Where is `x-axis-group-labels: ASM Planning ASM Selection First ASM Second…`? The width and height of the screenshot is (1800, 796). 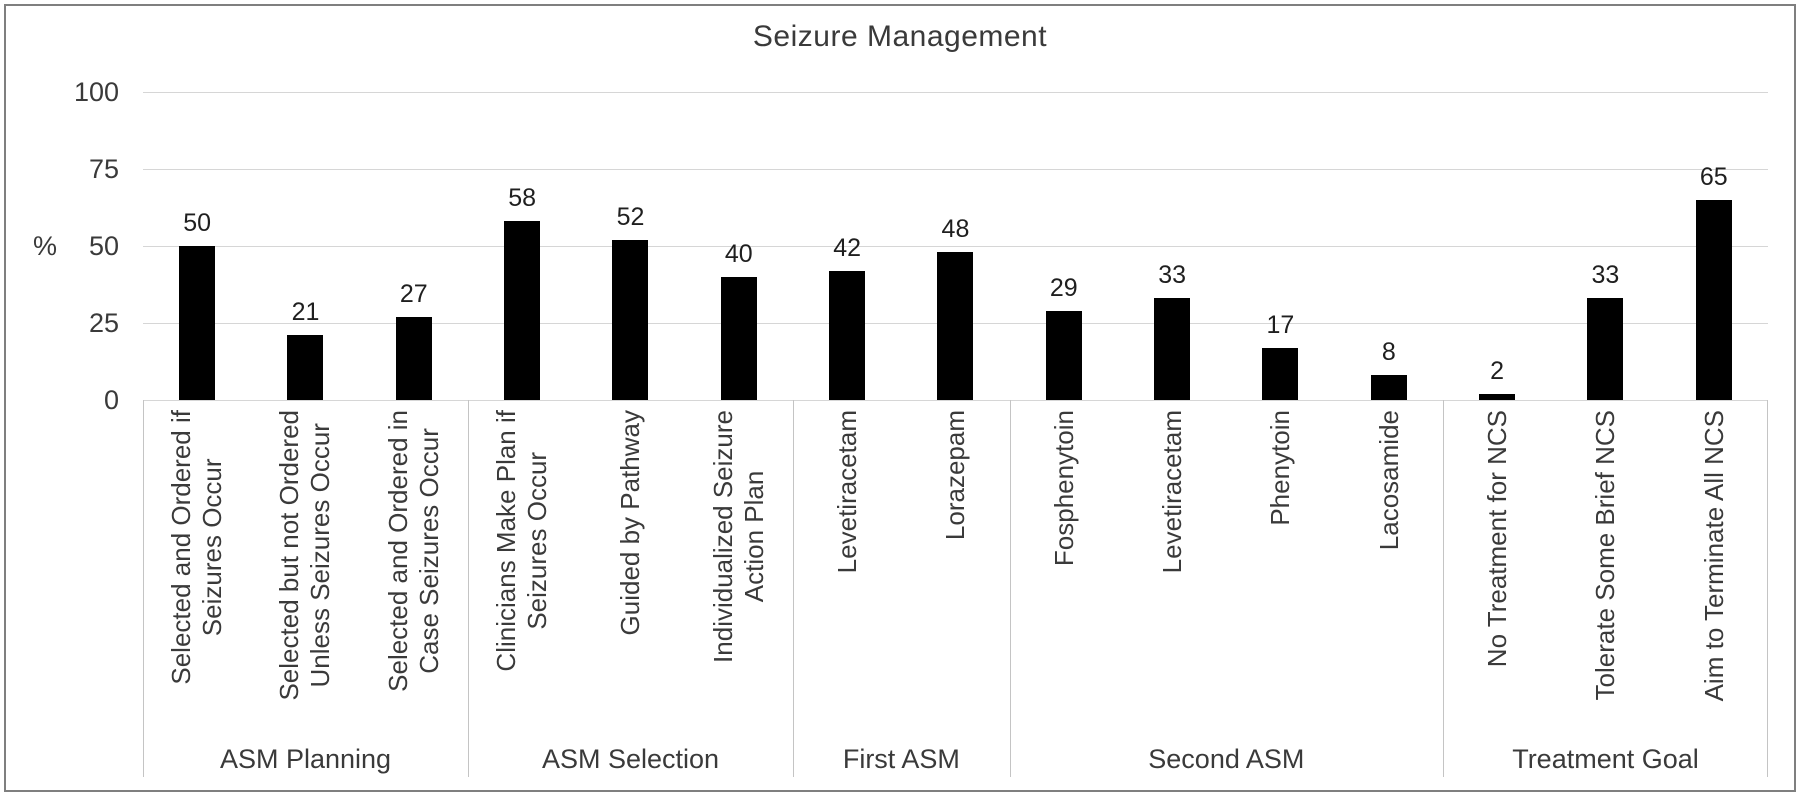 x-axis-group-labels: ASM Planning ASM Selection First ASM Second… is located at coordinates (955, 756).